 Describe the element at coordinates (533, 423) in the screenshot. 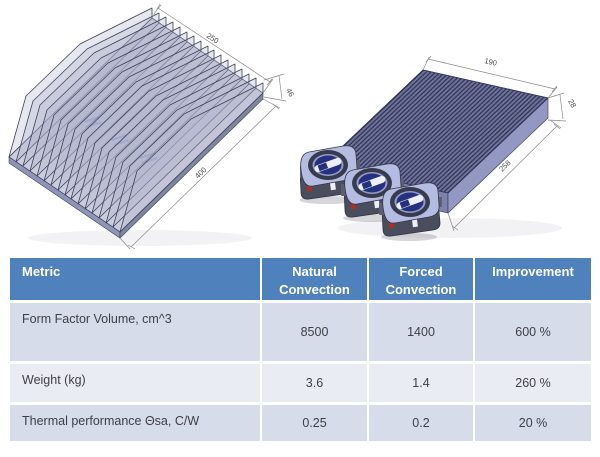

I see `improvement-value: 20 %` at that location.